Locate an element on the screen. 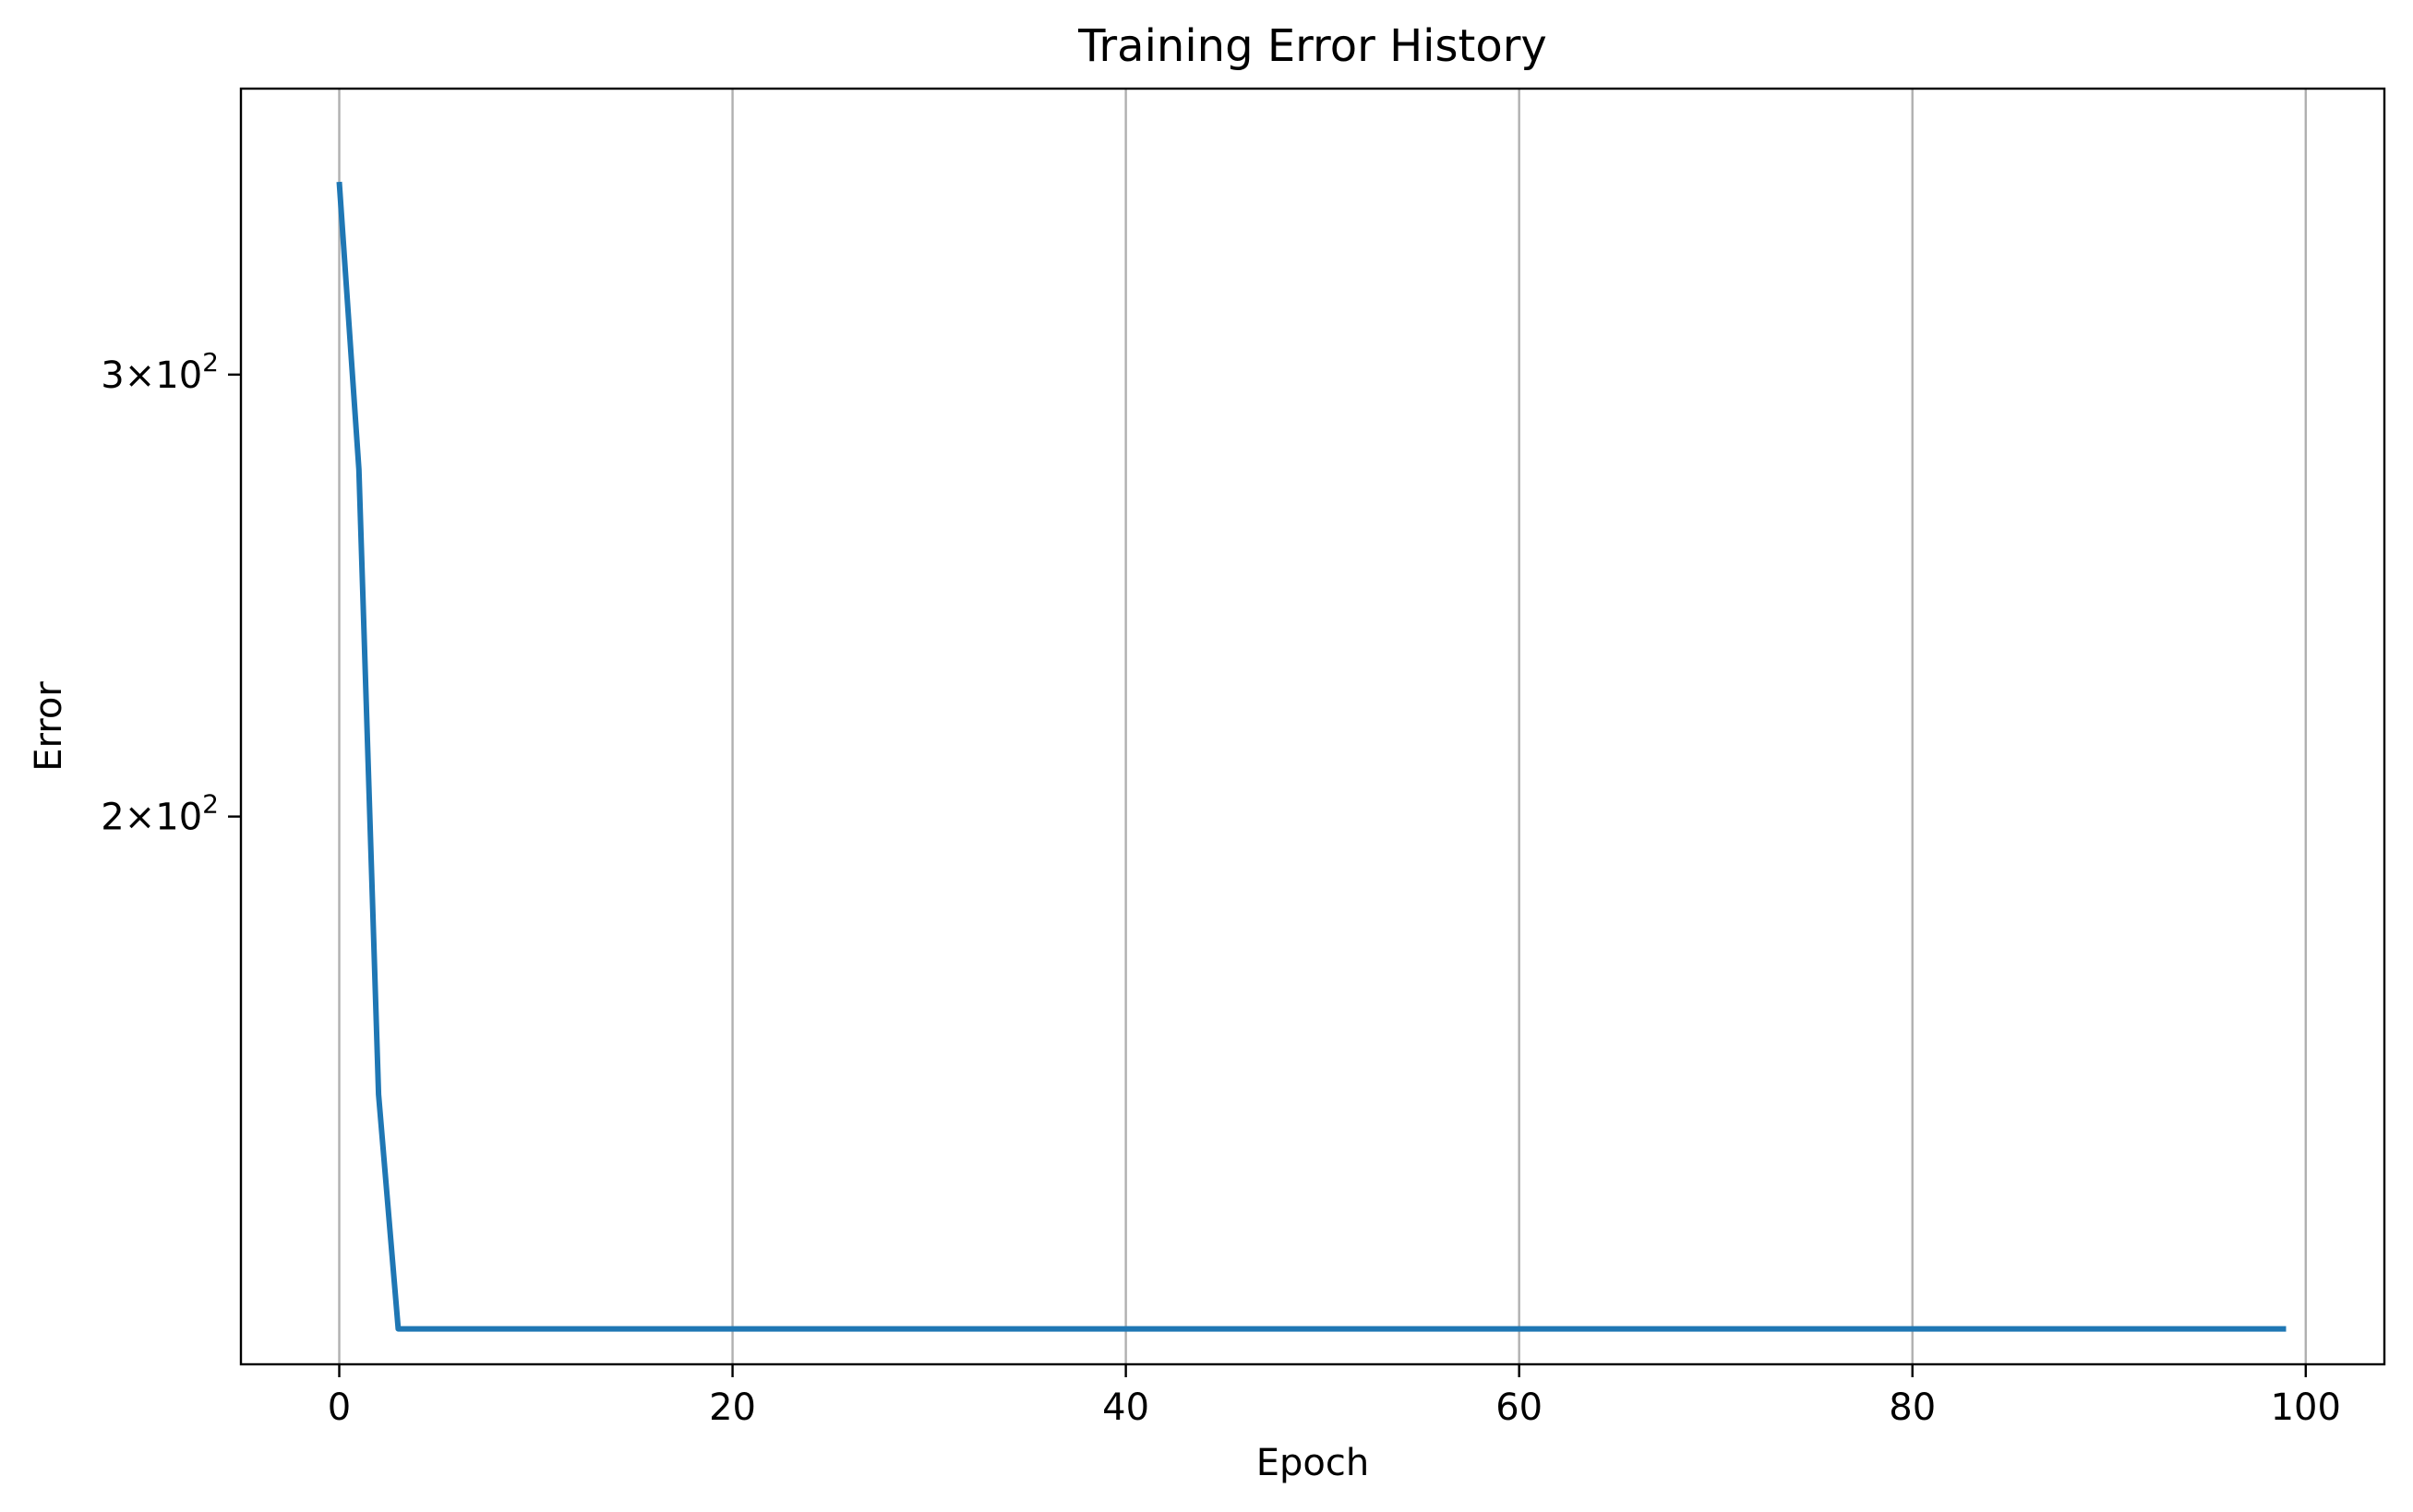 This screenshot has width=2413, height=1512. x-tick-label: 60 is located at coordinates (1519, 1407).